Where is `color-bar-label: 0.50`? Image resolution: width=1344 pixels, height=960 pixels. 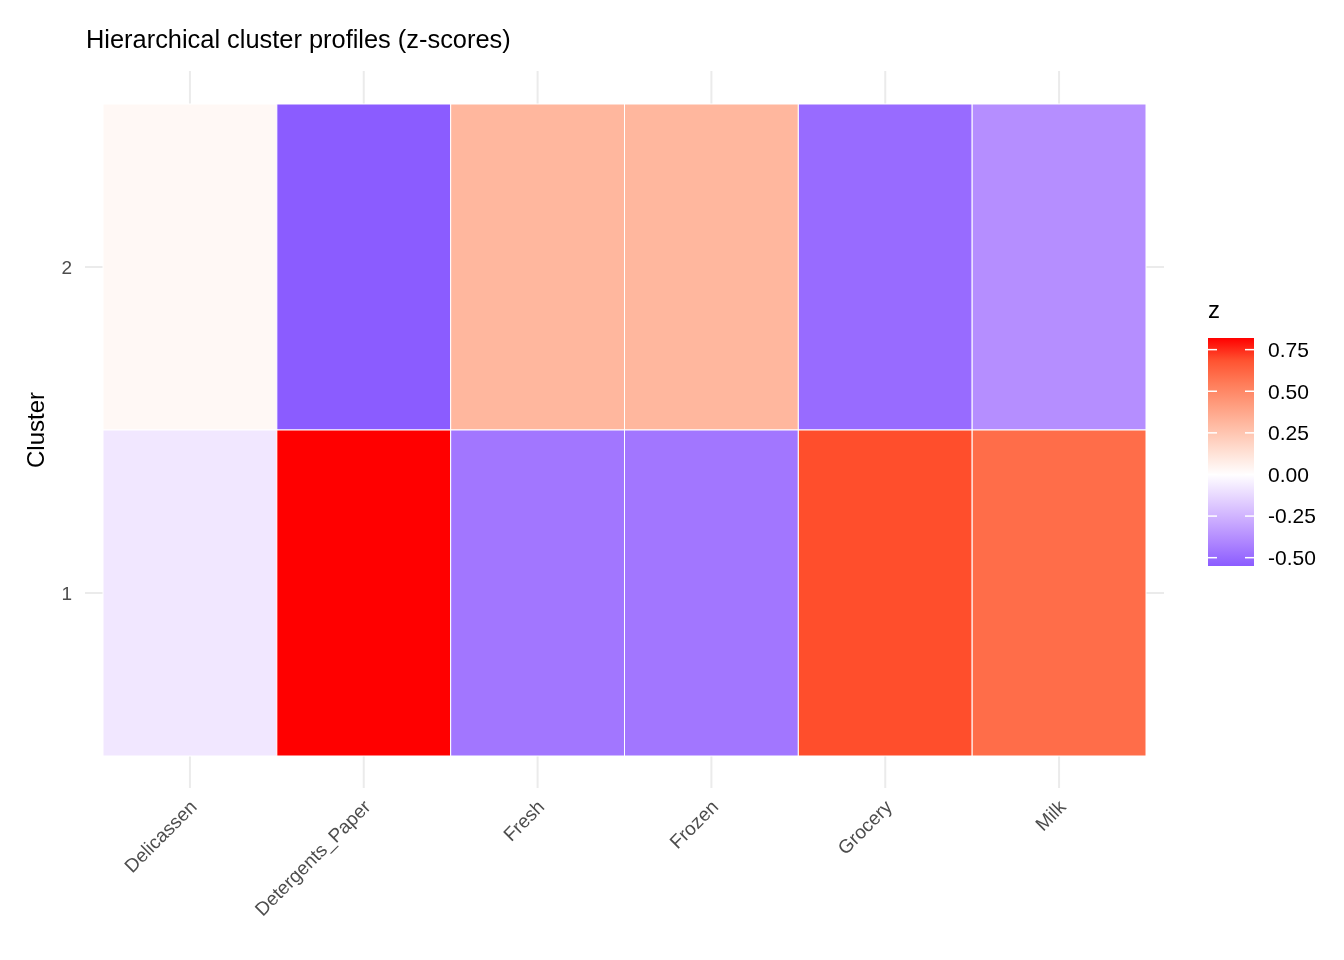 color-bar-label: 0.50 is located at coordinates (1288, 391).